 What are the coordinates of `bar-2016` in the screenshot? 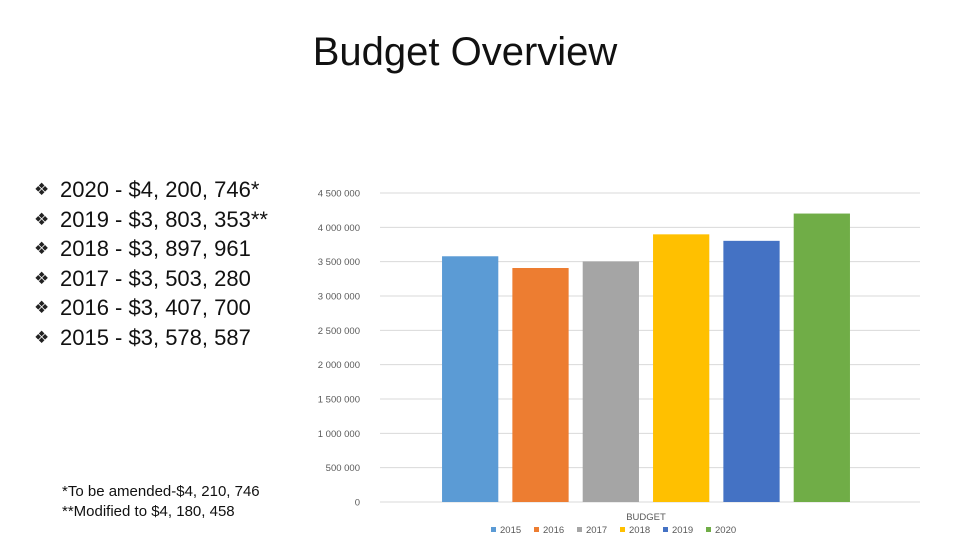 It's located at (540, 385).